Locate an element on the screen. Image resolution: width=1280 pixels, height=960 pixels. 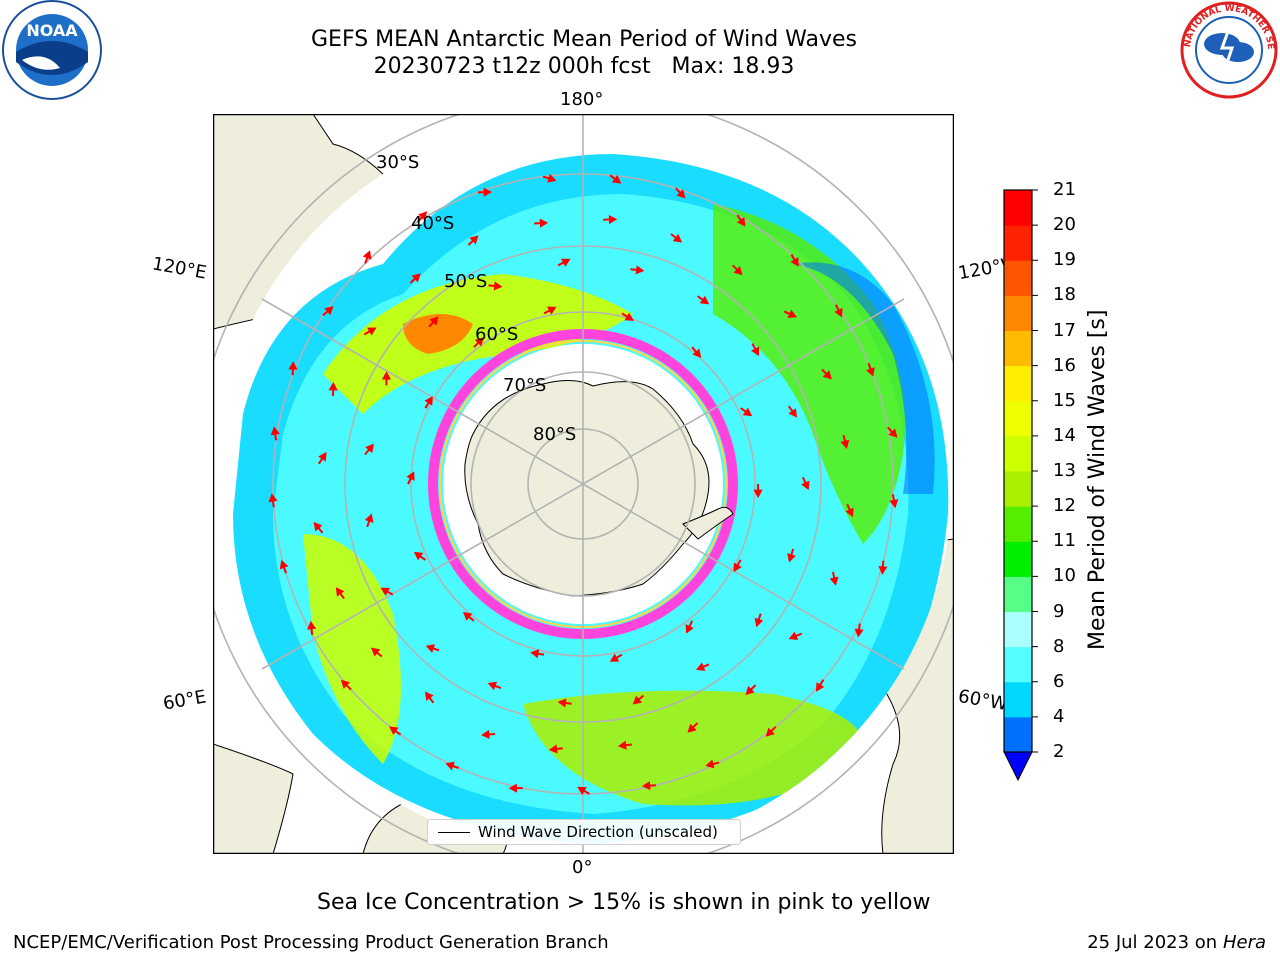
nws-logo-icon: NATIONAL WEATHER SERVICE is located at coordinates (1228, 49).